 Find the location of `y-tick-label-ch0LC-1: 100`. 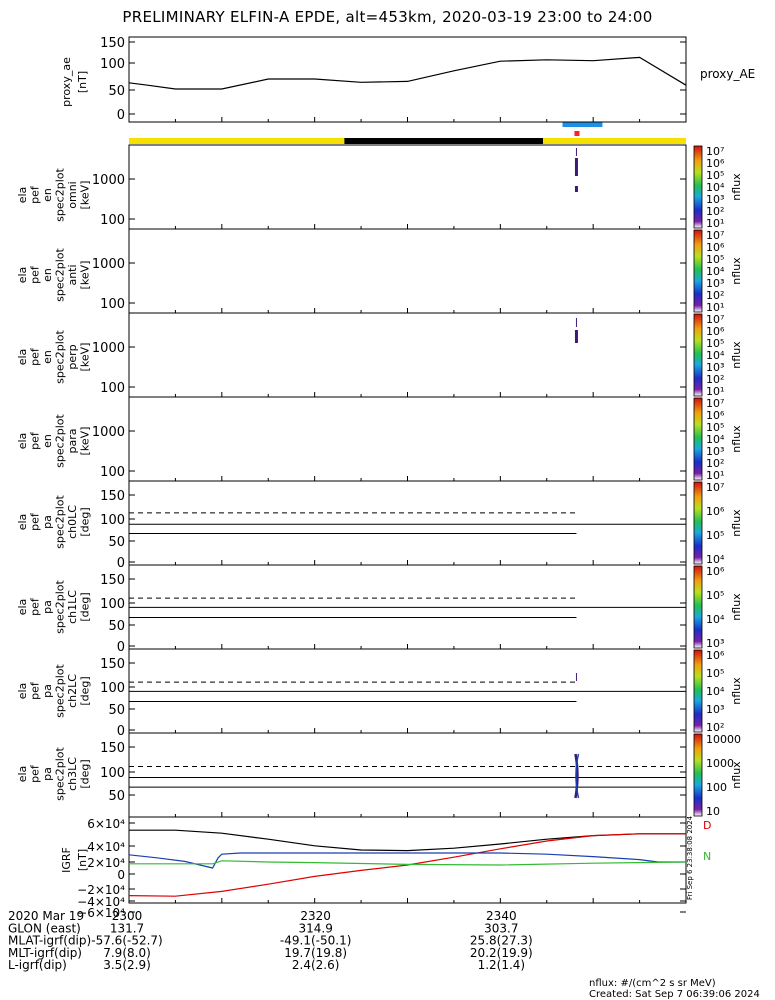

y-tick-label-ch0LC-1: 100 is located at coordinates (112, 520).